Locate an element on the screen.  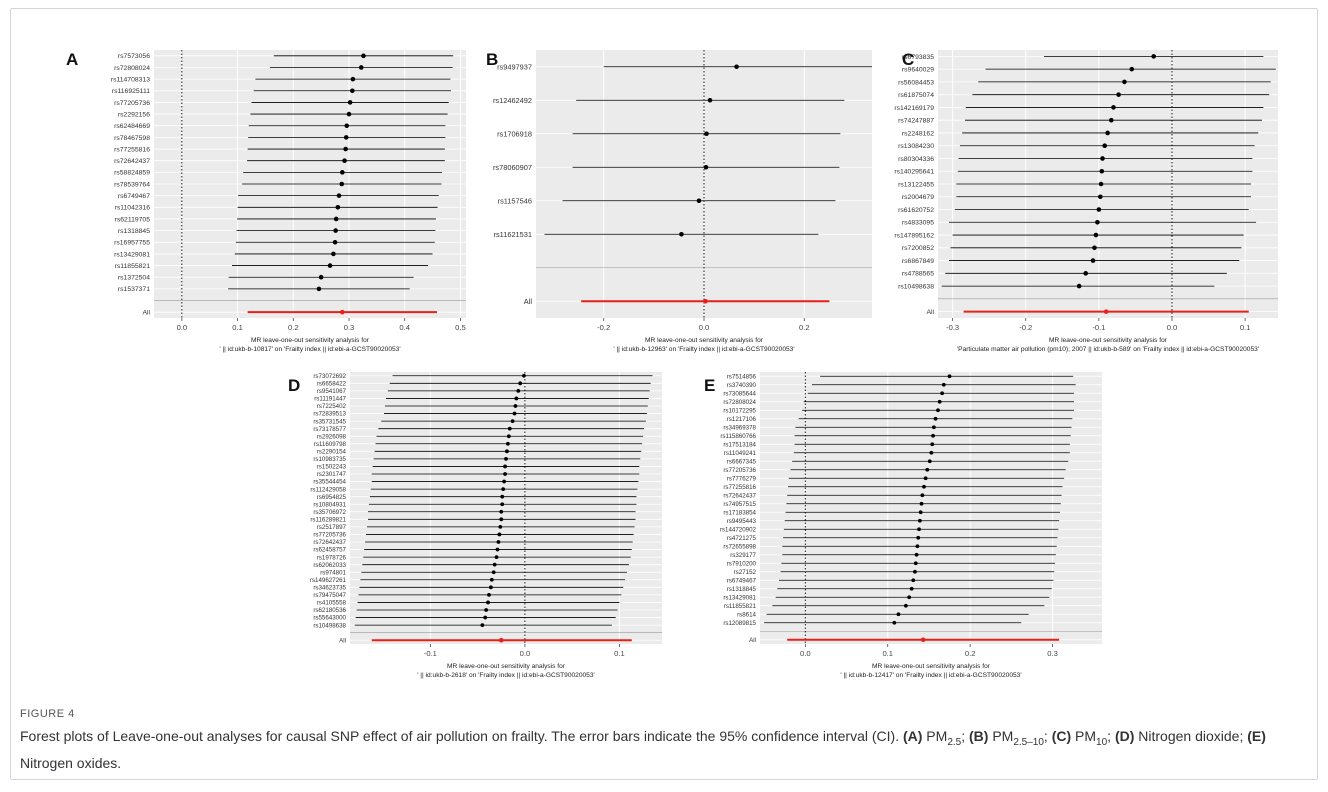
snp-label: rs27152 is located at coordinates (745, 572).